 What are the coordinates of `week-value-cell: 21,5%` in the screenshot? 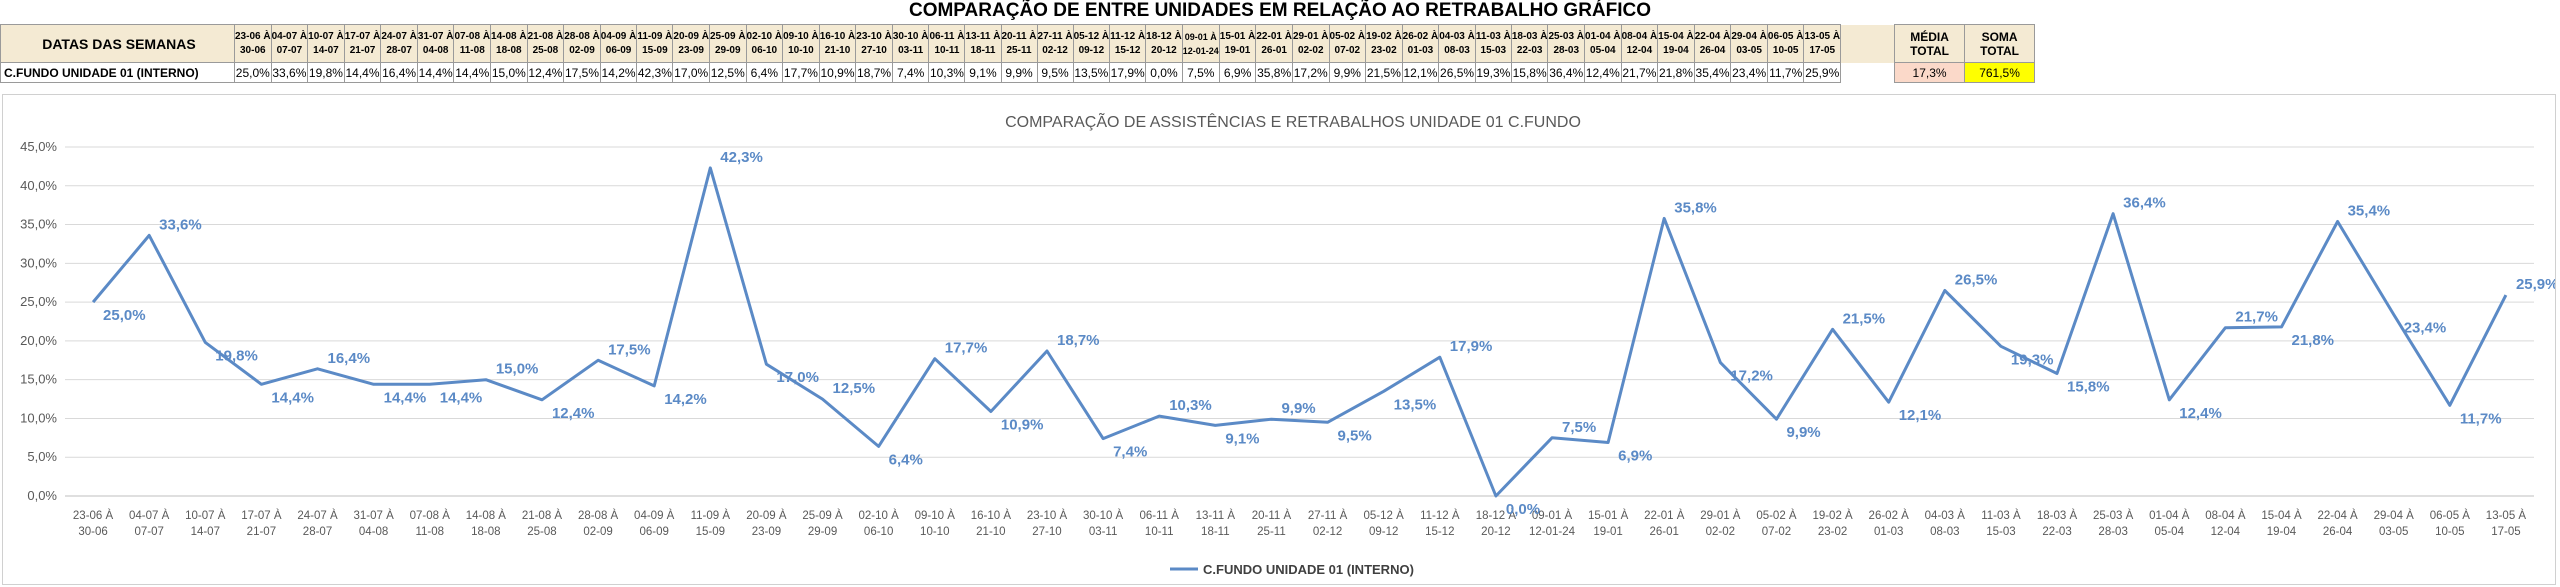 It's located at (1384, 72).